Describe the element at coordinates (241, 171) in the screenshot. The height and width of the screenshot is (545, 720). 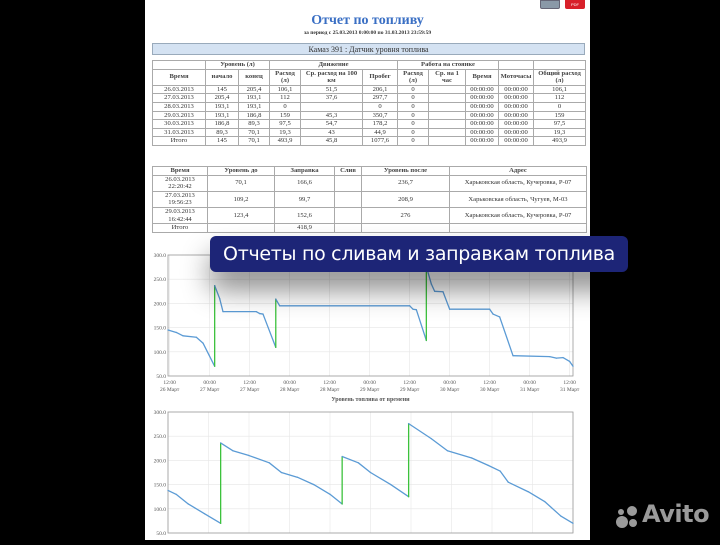
I see `column-header: Уровень до` at that location.